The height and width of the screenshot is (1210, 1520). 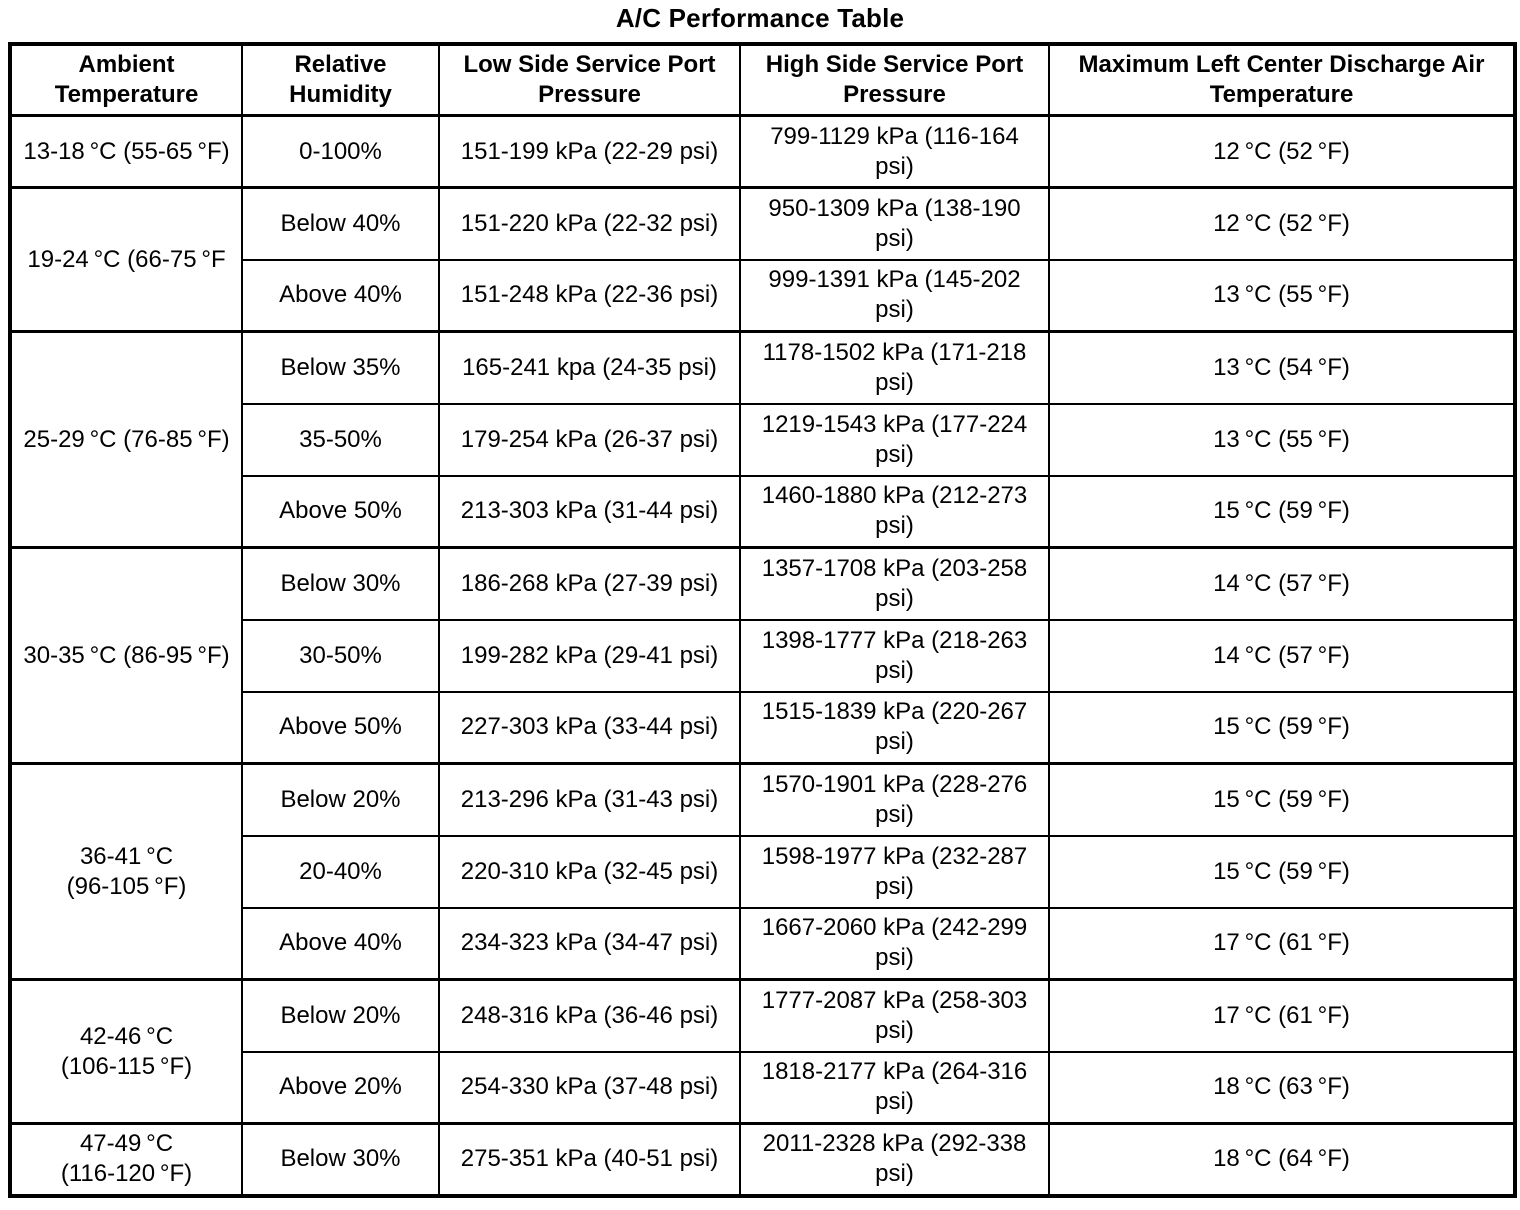 What do you see at coordinates (126, 439) in the screenshot?
I see `ambient-temperature-cell: 25-29 °C (76-85 °F)` at bounding box center [126, 439].